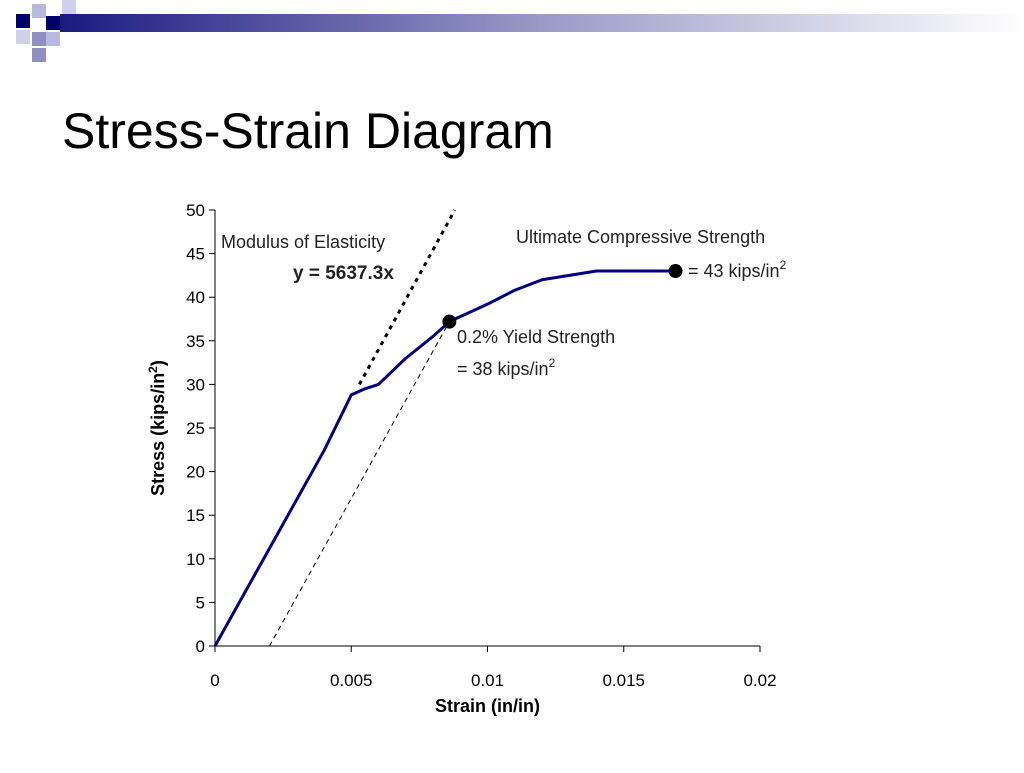 This screenshot has height=773, width=1024. I want to click on y-tick-label: 20, so click(195, 472).